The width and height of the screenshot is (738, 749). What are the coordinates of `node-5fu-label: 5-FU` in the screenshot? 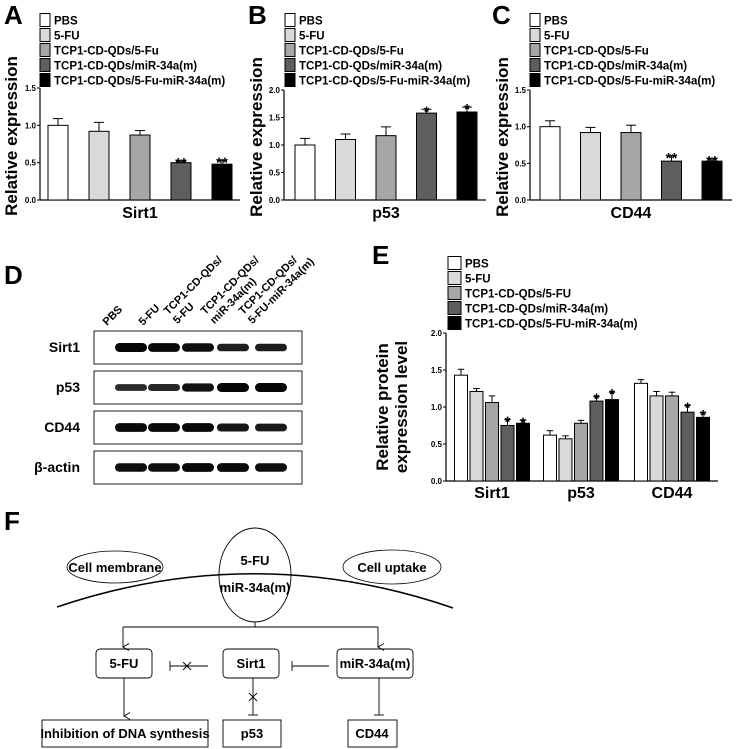 It's located at (124, 663).